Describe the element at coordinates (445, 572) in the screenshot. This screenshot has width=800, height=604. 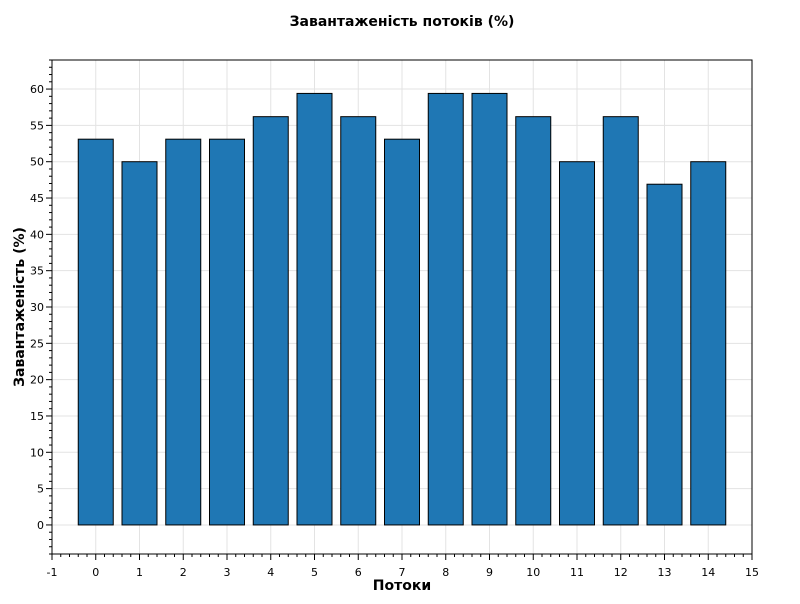
I see `x-tick-label: 8` at that location.